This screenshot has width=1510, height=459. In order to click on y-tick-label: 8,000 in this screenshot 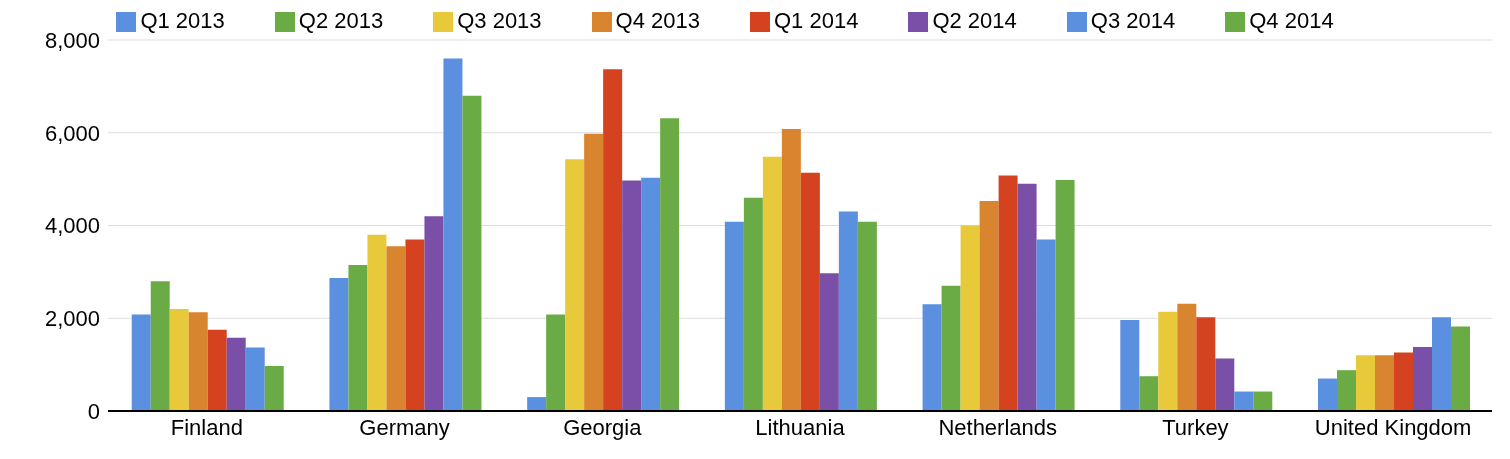, I will do `click(72, 40)`.